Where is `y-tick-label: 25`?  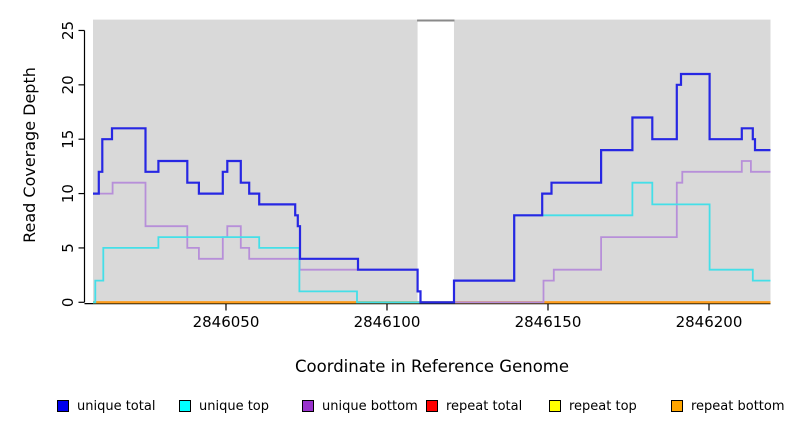 y-tick-label: 25 is located at coordinates (68, 30).